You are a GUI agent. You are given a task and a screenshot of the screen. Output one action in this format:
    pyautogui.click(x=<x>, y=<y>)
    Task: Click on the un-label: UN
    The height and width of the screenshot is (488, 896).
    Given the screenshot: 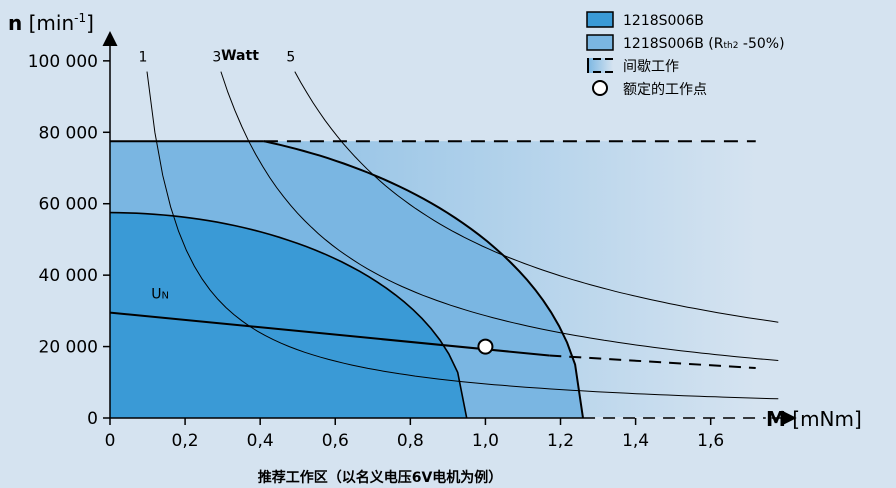 What is the action you would take?
    pyautogui.click(x=160, y=294)
    